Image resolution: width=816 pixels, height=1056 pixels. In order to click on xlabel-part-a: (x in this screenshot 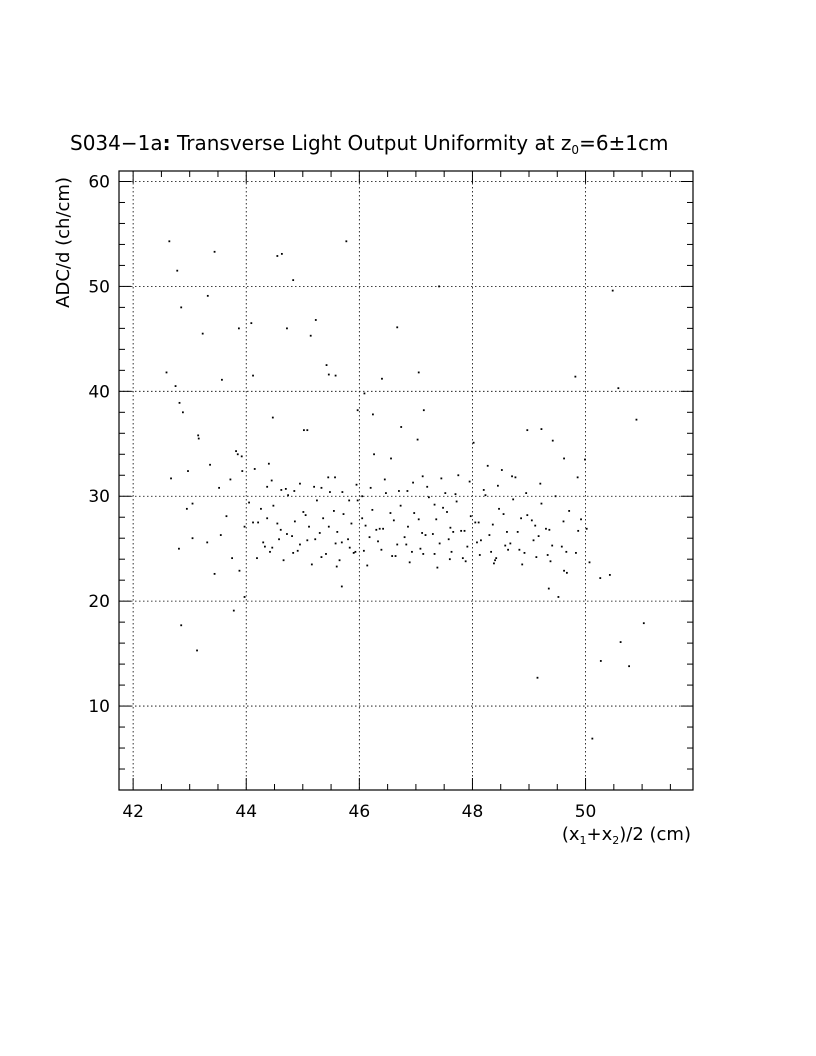, I will do `click(571, 834)`.